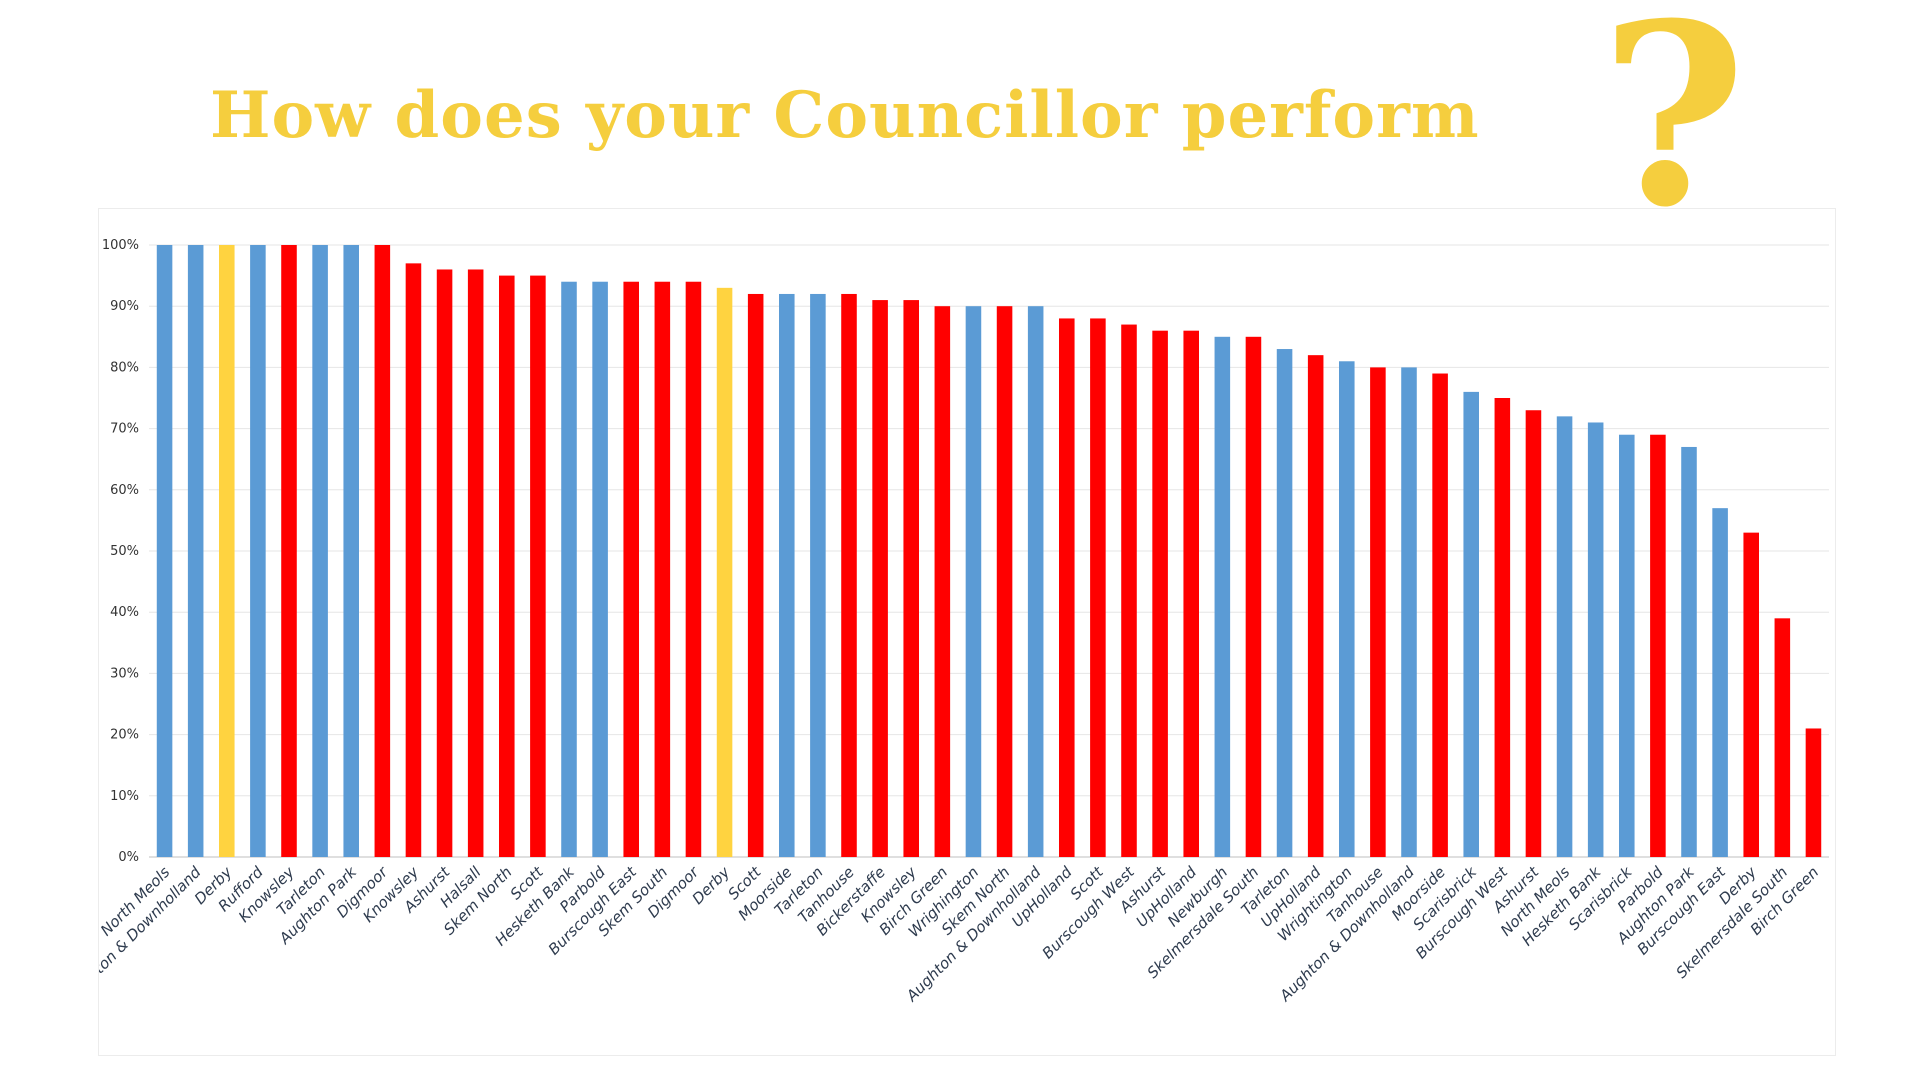  What do you see at coordinates (128, 857) in the screenshot?
I see `y-tick-label: 0%` at bounding box center [128, 857].